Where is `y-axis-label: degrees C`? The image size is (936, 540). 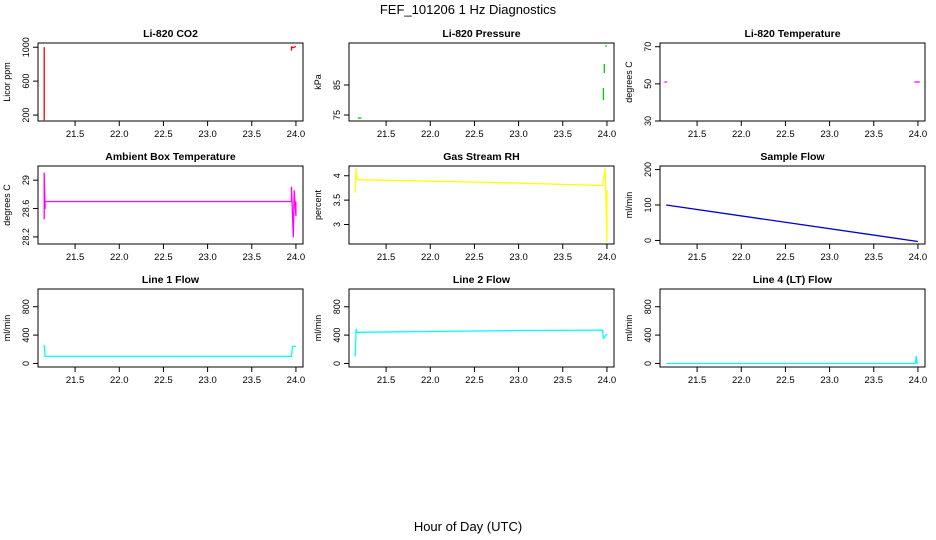 y-axis-label: degrees C is located at coordinates (7, 205).